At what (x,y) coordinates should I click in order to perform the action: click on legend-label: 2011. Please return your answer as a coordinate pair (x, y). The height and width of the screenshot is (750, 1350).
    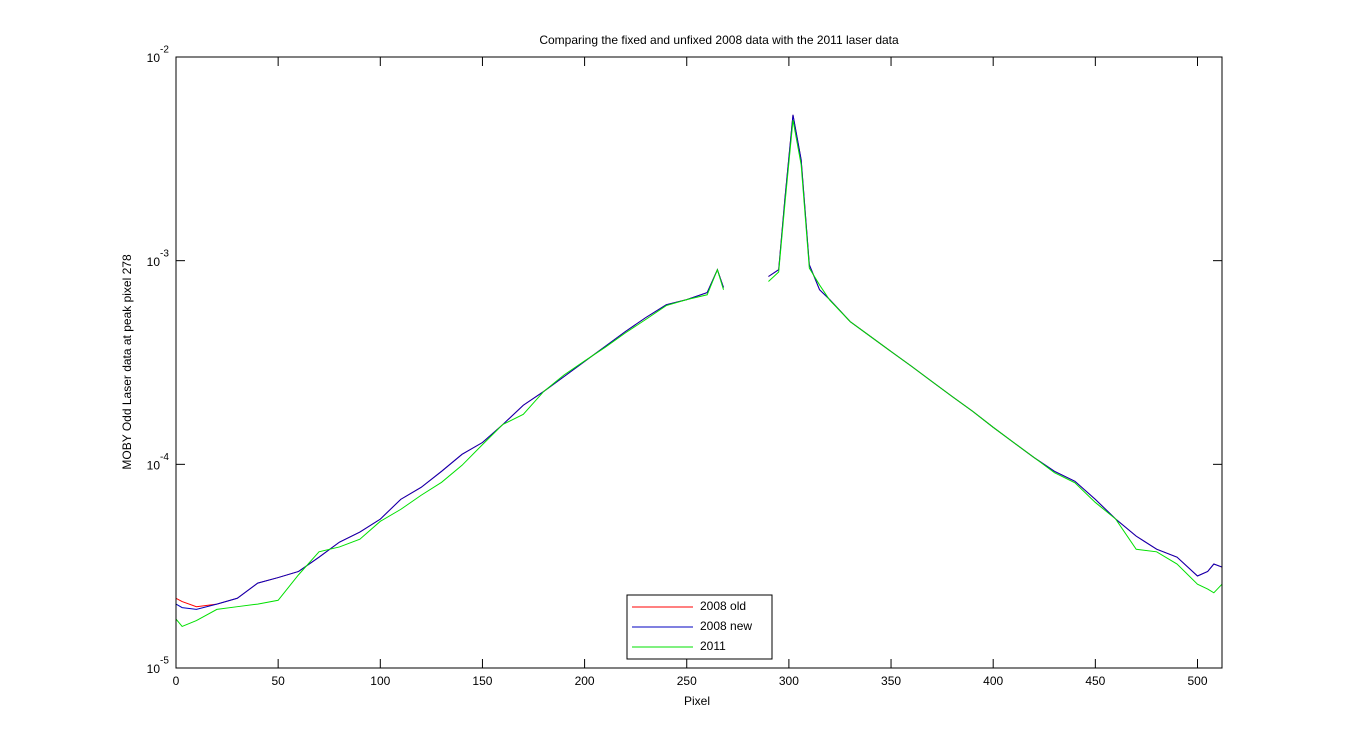
    Looking at the image, I should click on (713, 646).